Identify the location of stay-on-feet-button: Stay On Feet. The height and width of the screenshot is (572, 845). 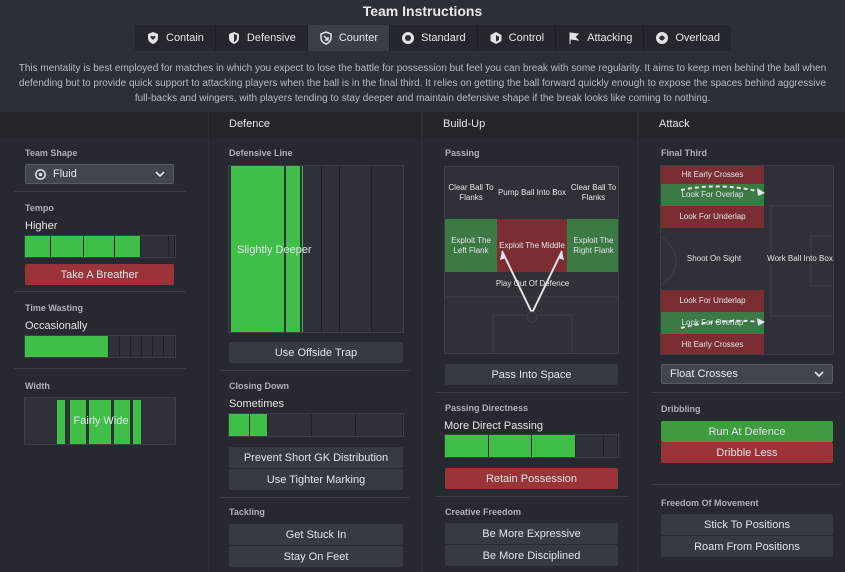
(316, 556).